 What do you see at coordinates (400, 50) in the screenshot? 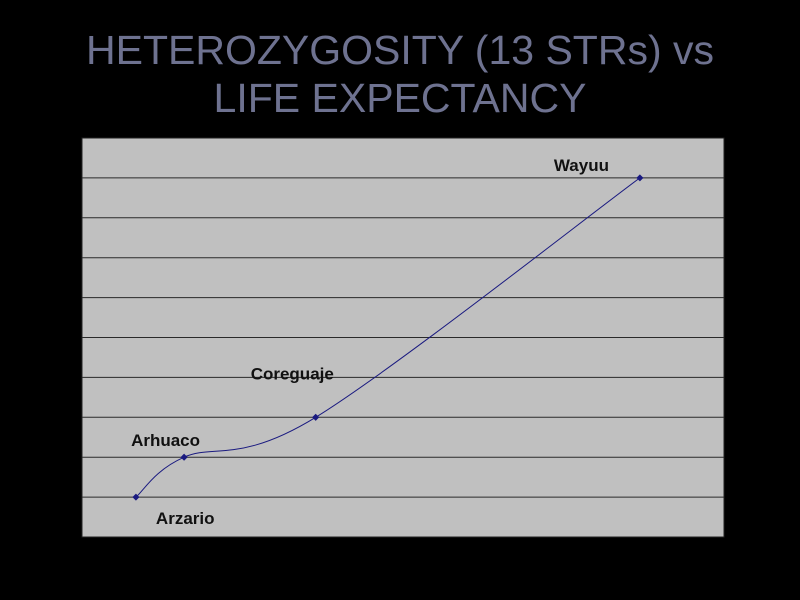
I see `title-line-1: HETEROZYGOSITY (13 STRs) vs` at bounding box center [400, 50].